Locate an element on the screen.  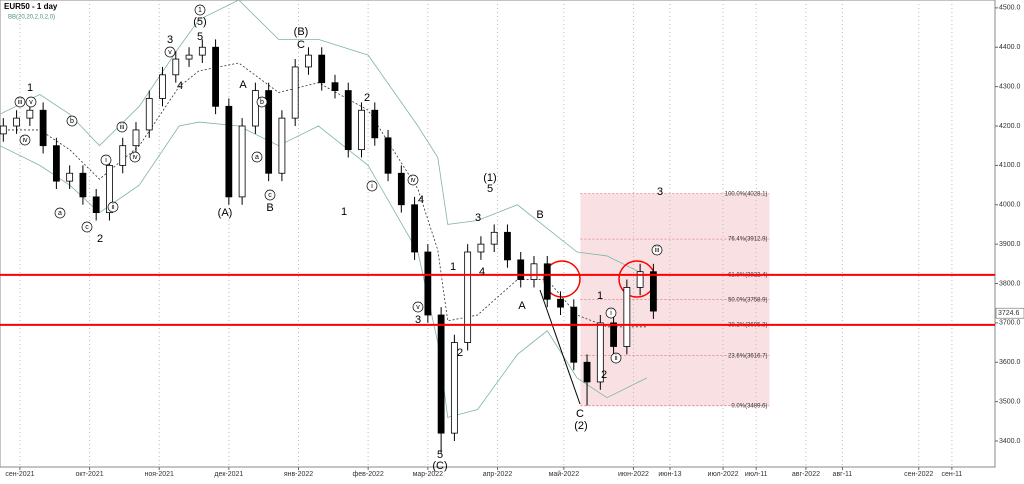
y-tick-label: 4500.0 is located at coordinates (1010, 8).